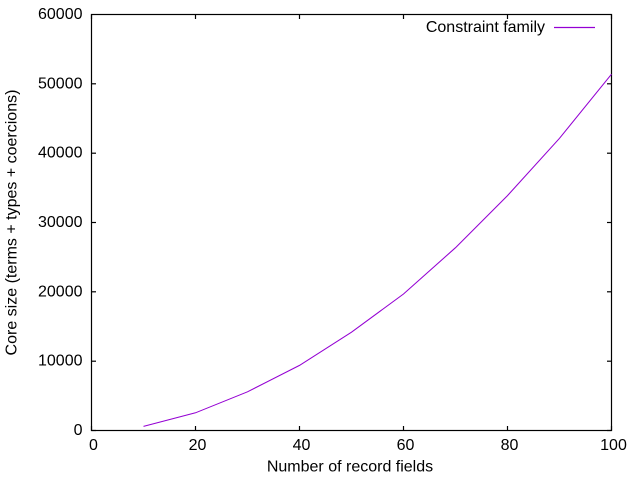  Describe the element at coordinates (198, 445) in the screenshot. I see `svg-text: 20` at that location.